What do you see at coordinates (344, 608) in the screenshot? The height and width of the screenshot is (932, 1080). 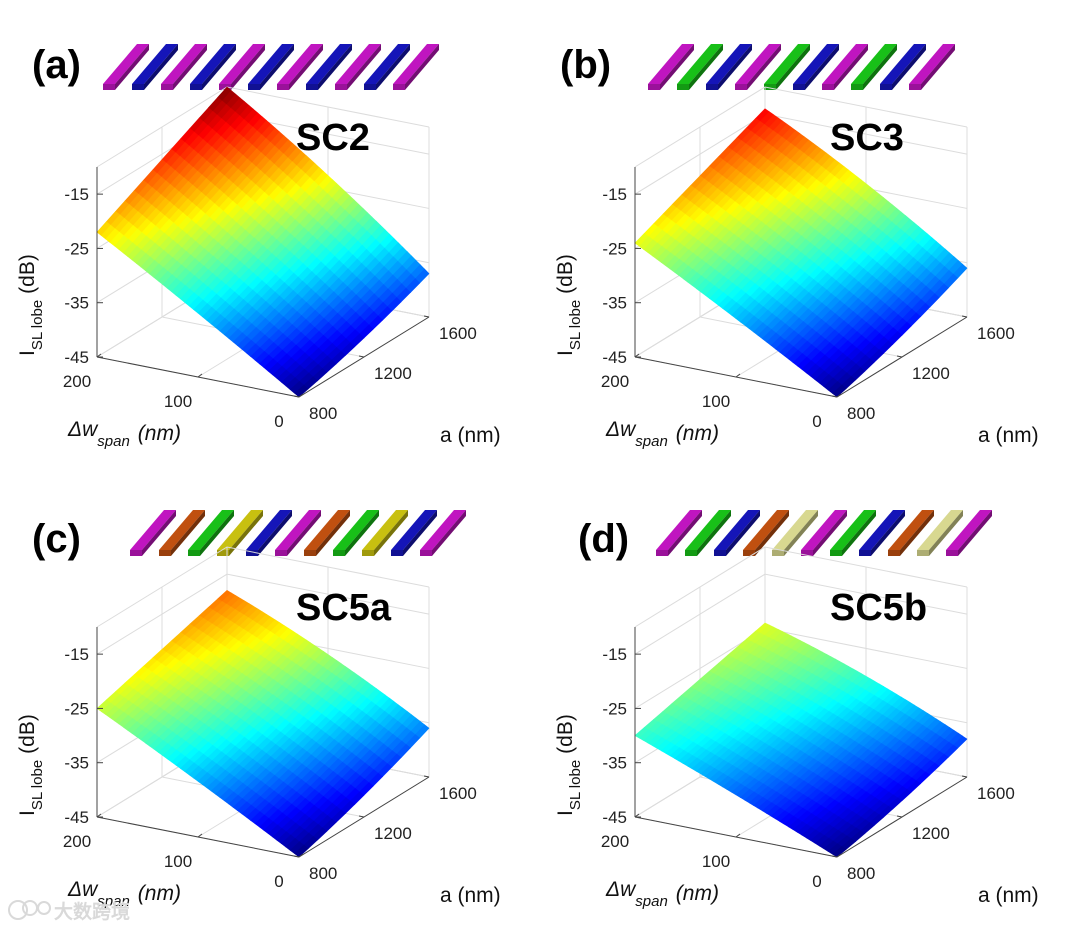 I see `chart-title: SC5a` at bounding box center [344, 608].